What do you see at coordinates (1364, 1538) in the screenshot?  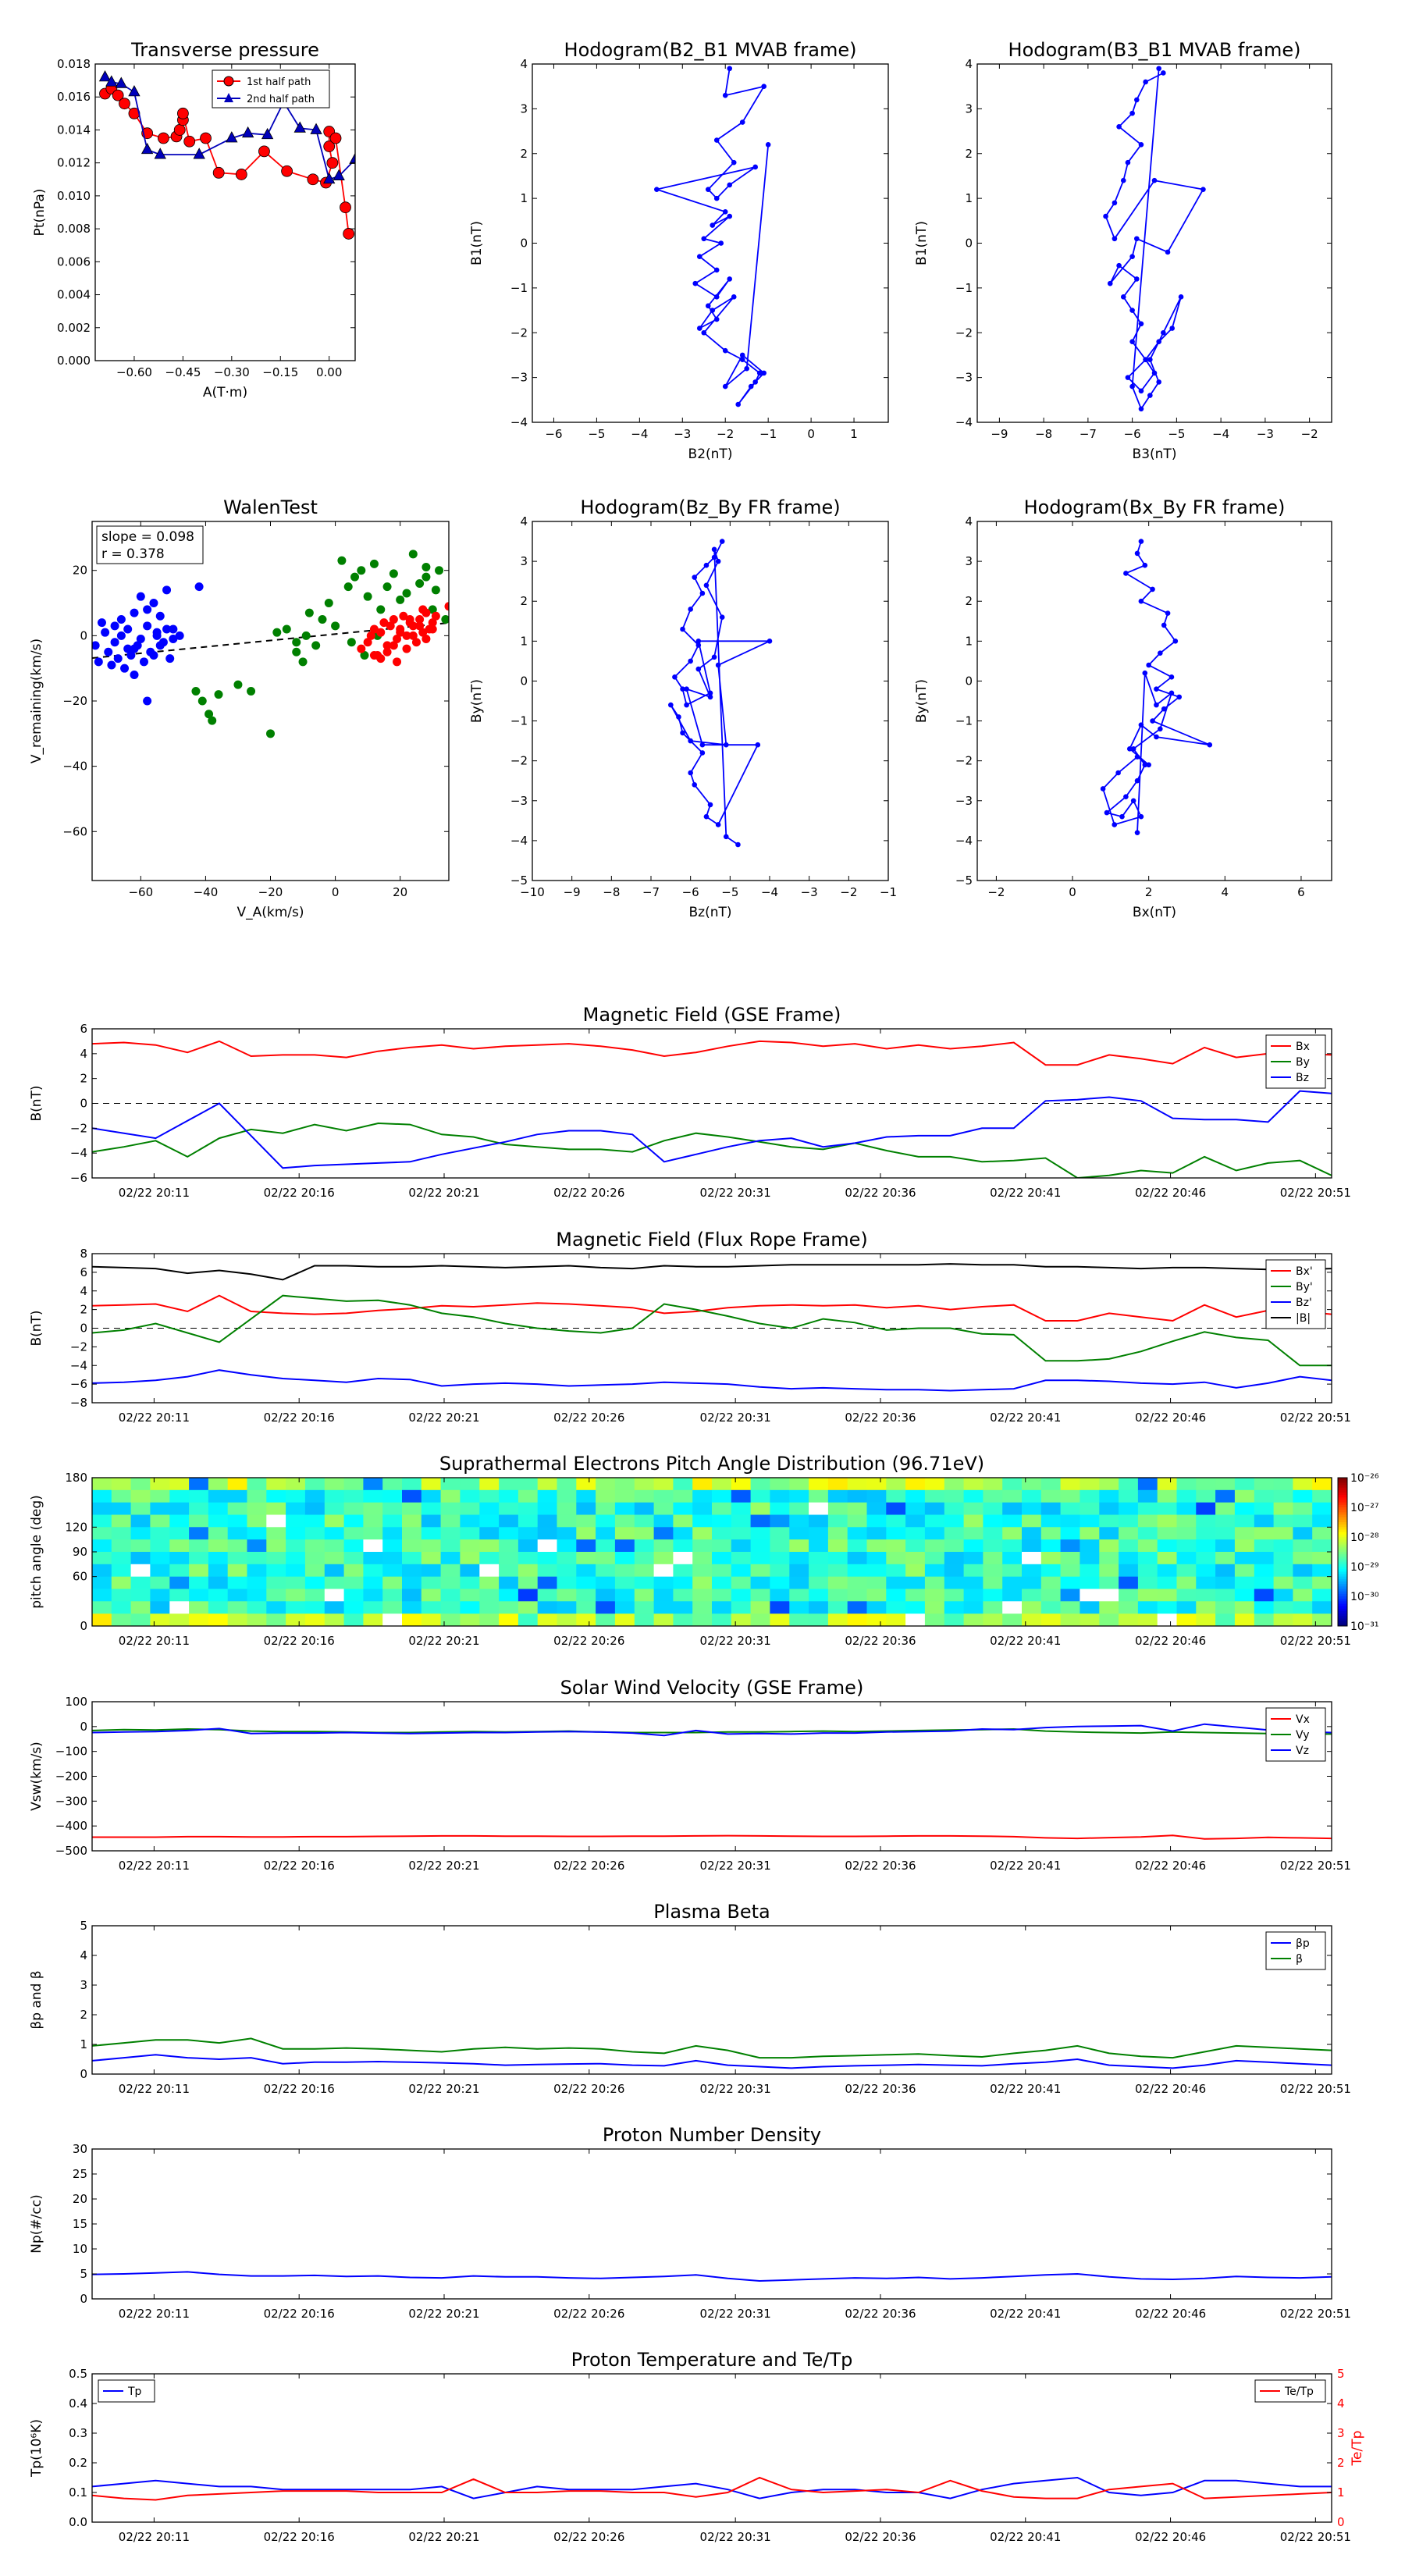 I see `colorbar-tick-label: 10⁻²⁸` at bounding box center [1364, 1538].